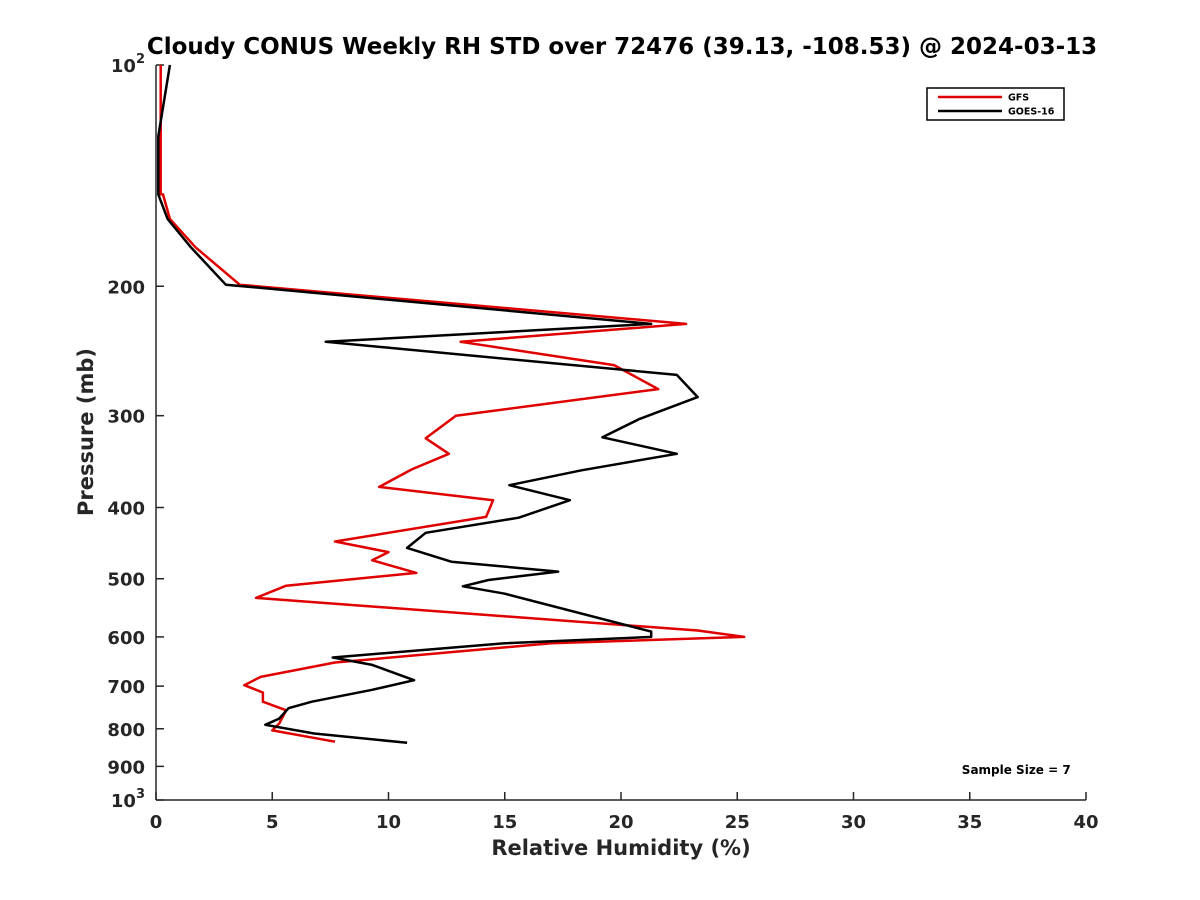  Describe the element at coordinates (126, 417) in the screenshot. I see `y-tick-label: 300` at that location.